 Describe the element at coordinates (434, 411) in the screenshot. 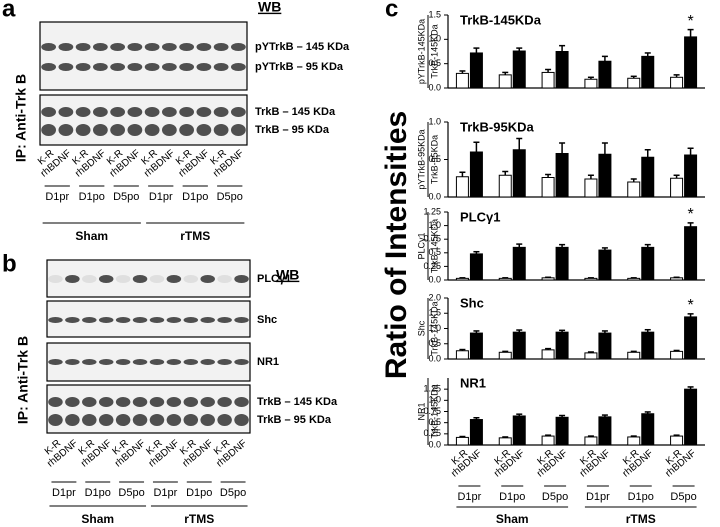

I see `y-label-denominator: TrkB-145KDa` at that location.